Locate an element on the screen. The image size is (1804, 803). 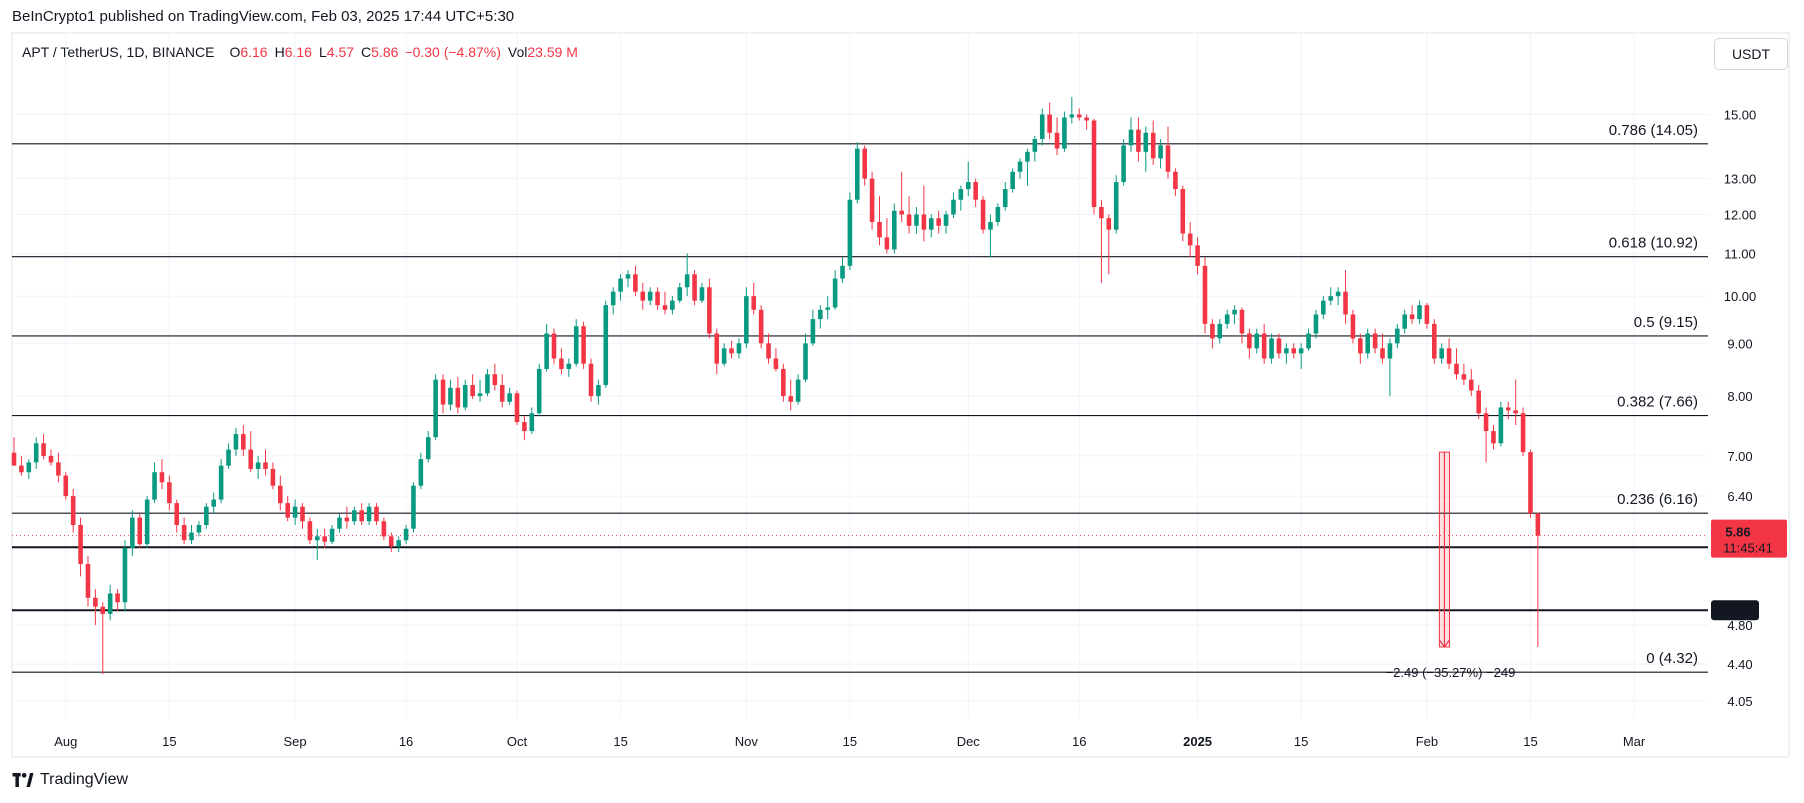
y-tick-label: 13.00 is located at coordinates (1740, 179).